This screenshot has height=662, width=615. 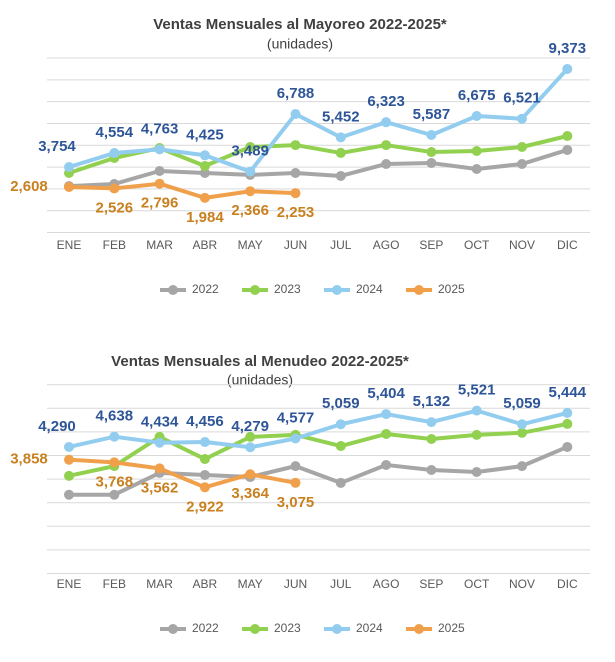 What do you see at coordinates (477, 95) in the screenshot?
I see `data-label: 6,675` at bounding box center [477, 95].